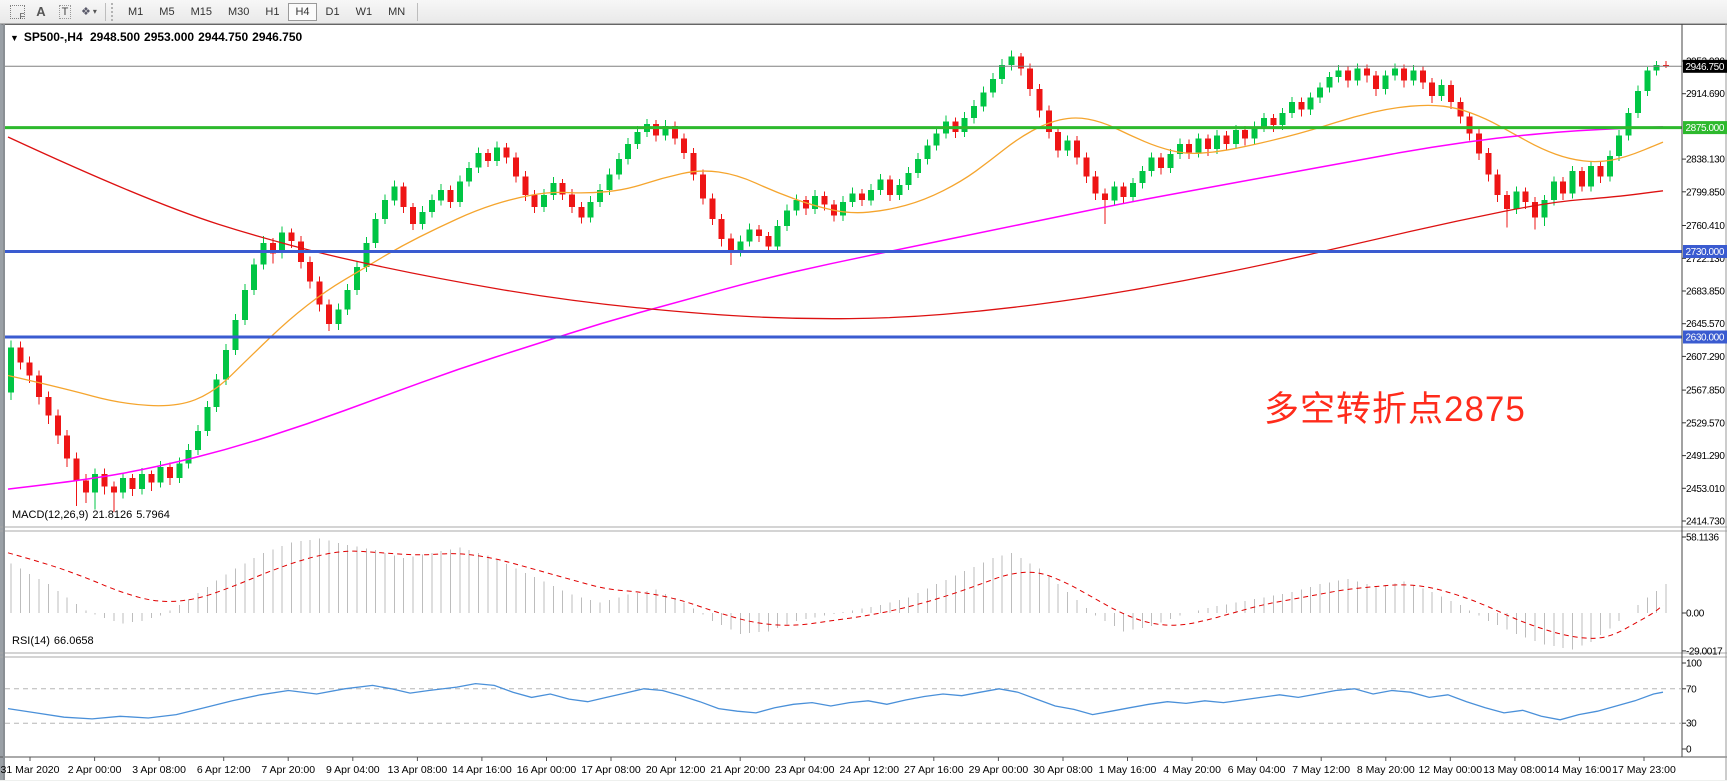 This screenshot has width=1727, height=781. I want to click on timeframe-m1-button: M1, so click(135, 12).